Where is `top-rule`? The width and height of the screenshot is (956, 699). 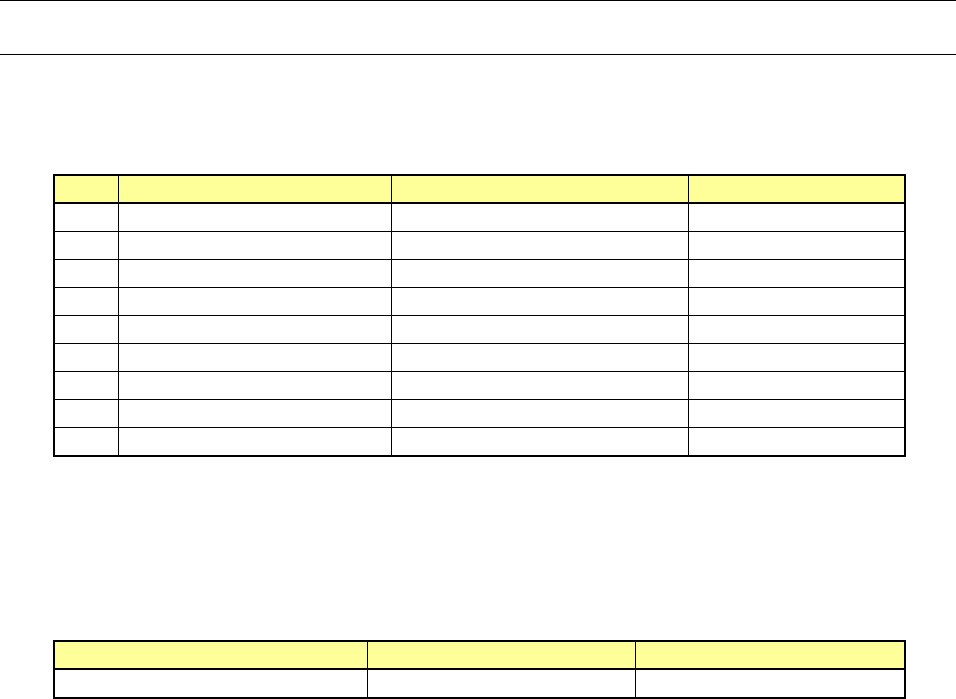
top-rule is located at coordinates (478, 0).